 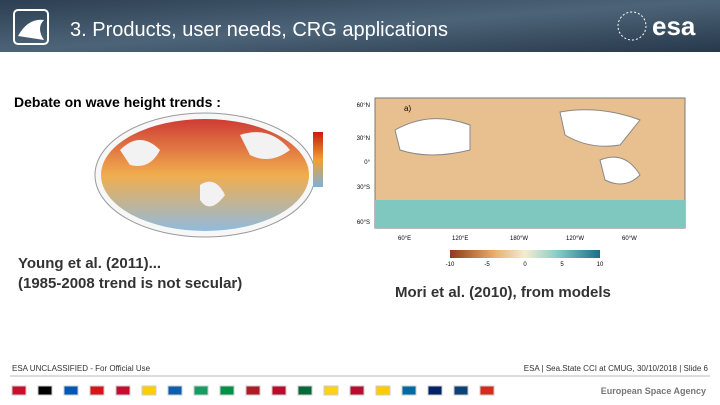 I want to click on left-figure, so click(x=208, y=175).